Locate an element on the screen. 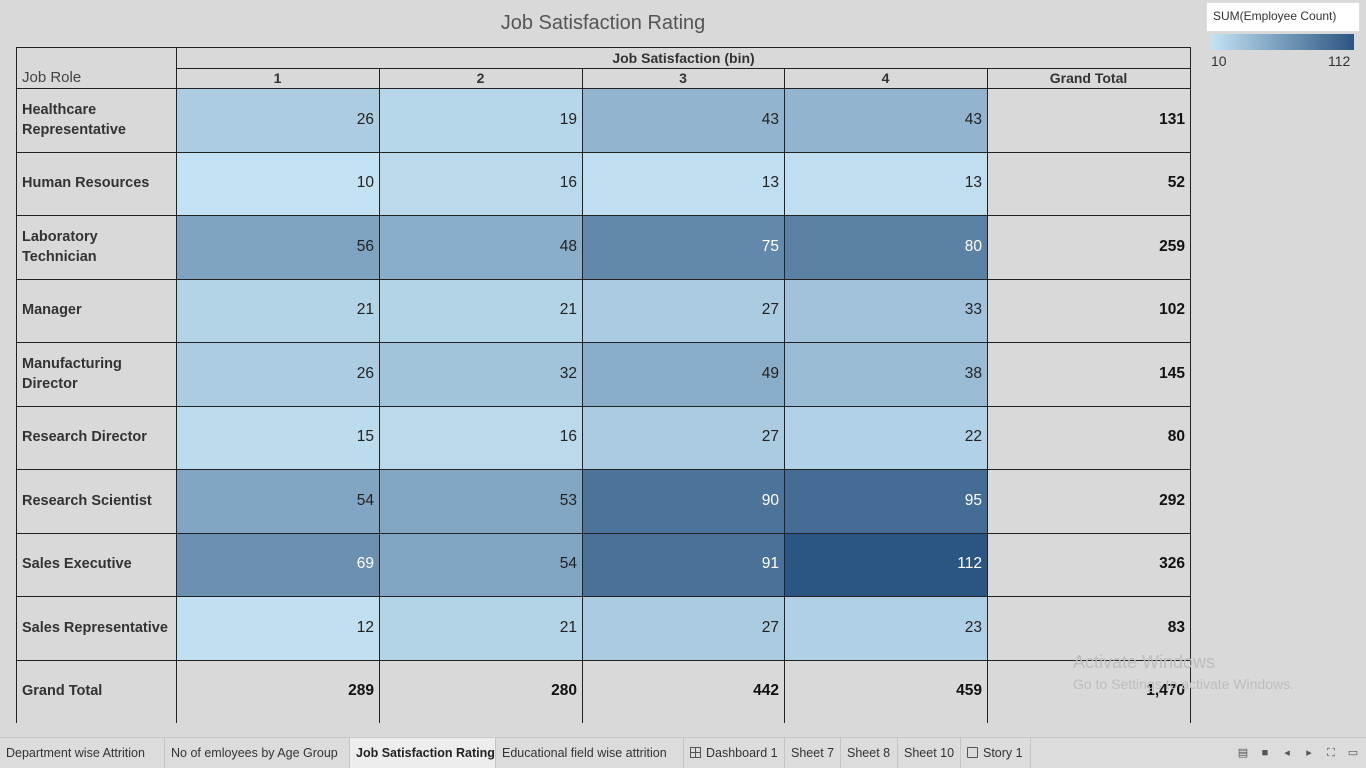 This screenshot has width=1366, height=768. heatmap-cell: 91 is located at coordinates (683, 564).